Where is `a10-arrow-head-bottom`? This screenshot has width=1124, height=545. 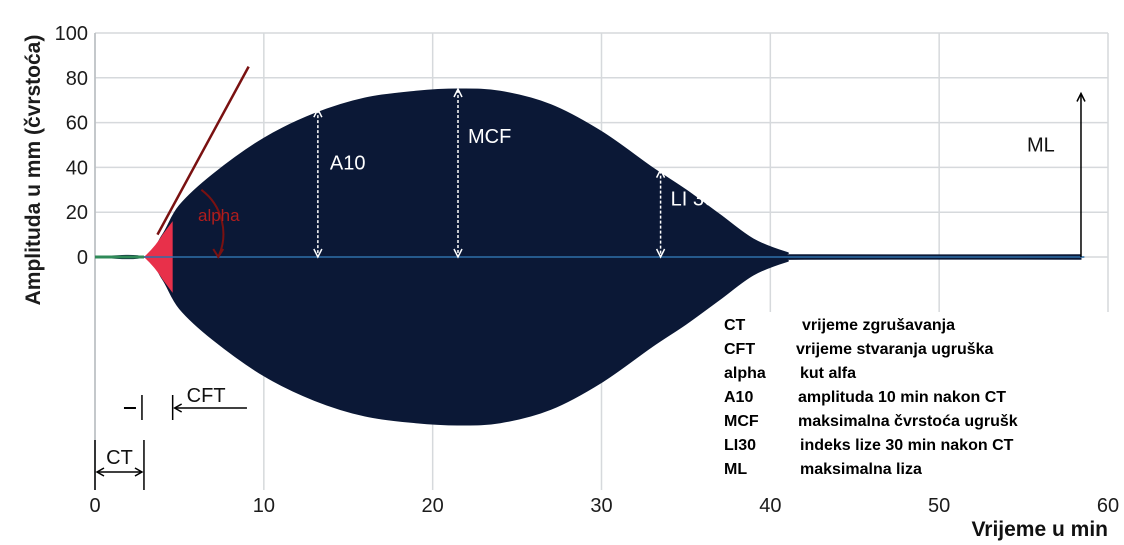 a10-arrow-head-bottom is located at coordinates (318, 253).